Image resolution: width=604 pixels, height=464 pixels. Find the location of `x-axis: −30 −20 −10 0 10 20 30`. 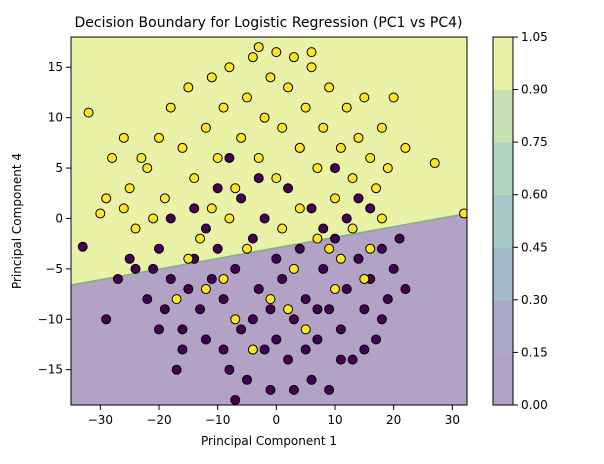

x-axis: −30 −20 −10 0 10 20 30 is located at coordinates (274, 416).